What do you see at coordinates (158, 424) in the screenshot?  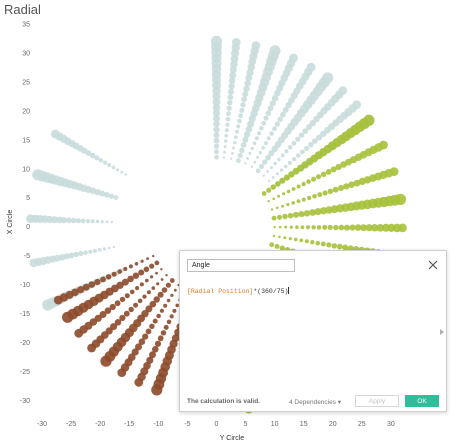 I see `x-tick-label: -10` at bounding box center [158, 424].